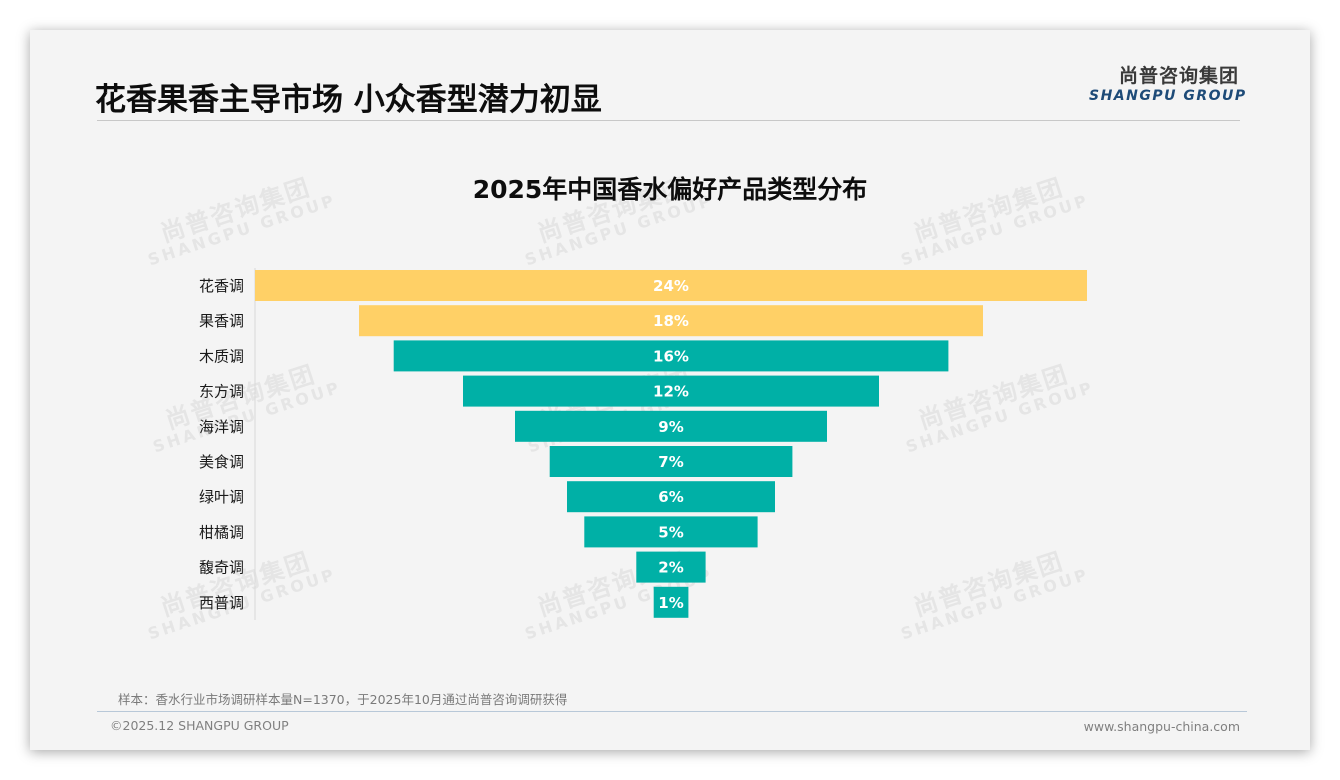 The image size is (1340, 780). What do you see at coordinates (668, 120) in the screenshot?
I see `title-divider` at bounding box center [668, 120].